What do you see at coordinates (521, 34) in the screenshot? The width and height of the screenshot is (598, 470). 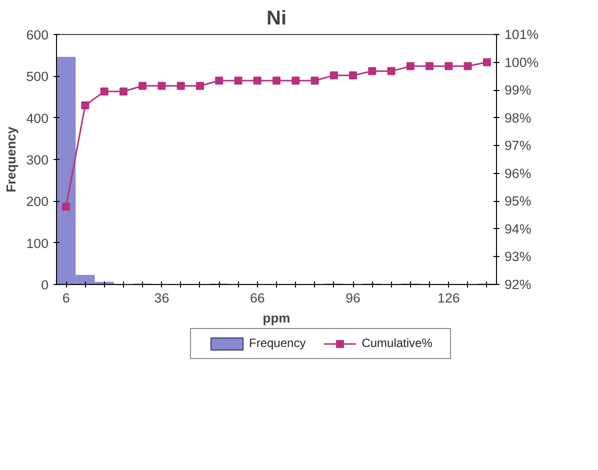 I see `y2-tick-label: 101%` at bounding box center [521, 34].